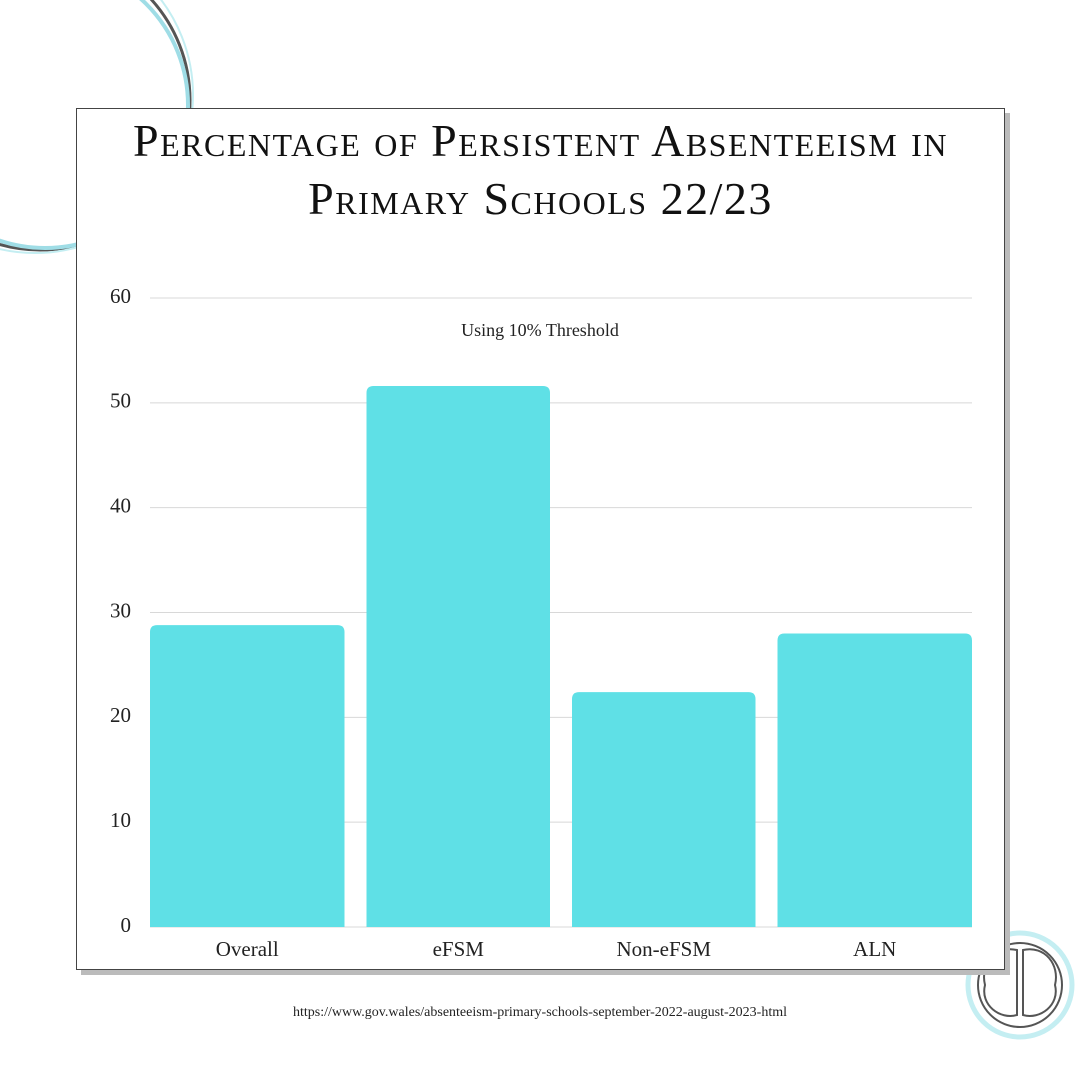 The image size is (1080, 1080). I want to click on y-tick-label: 20, so click(120, 715).